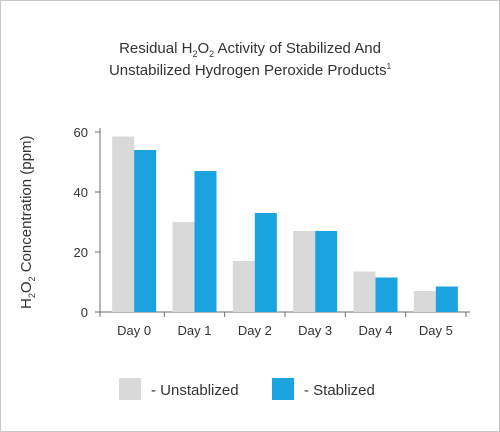 This screenshot has width=500, height=432. I want to click on x-category-label: Day 1, so click(195, 330).